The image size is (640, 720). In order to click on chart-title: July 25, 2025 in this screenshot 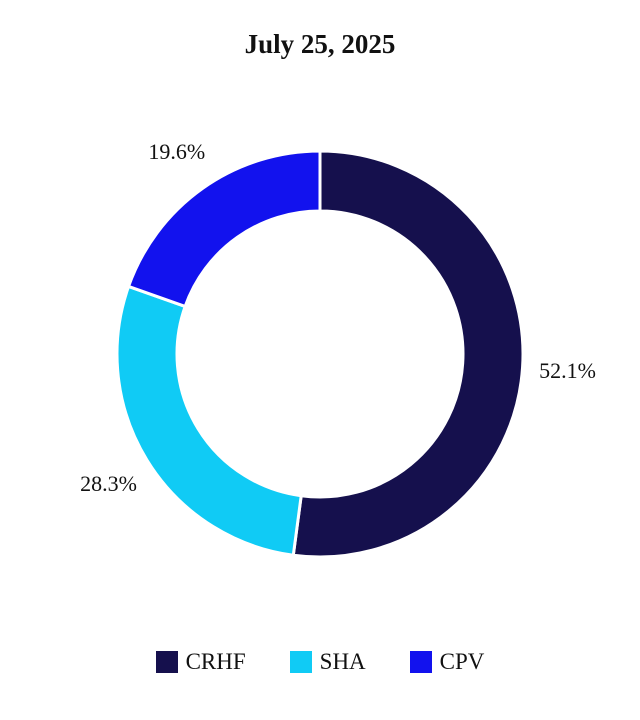, I will do `click(320, 44)`.